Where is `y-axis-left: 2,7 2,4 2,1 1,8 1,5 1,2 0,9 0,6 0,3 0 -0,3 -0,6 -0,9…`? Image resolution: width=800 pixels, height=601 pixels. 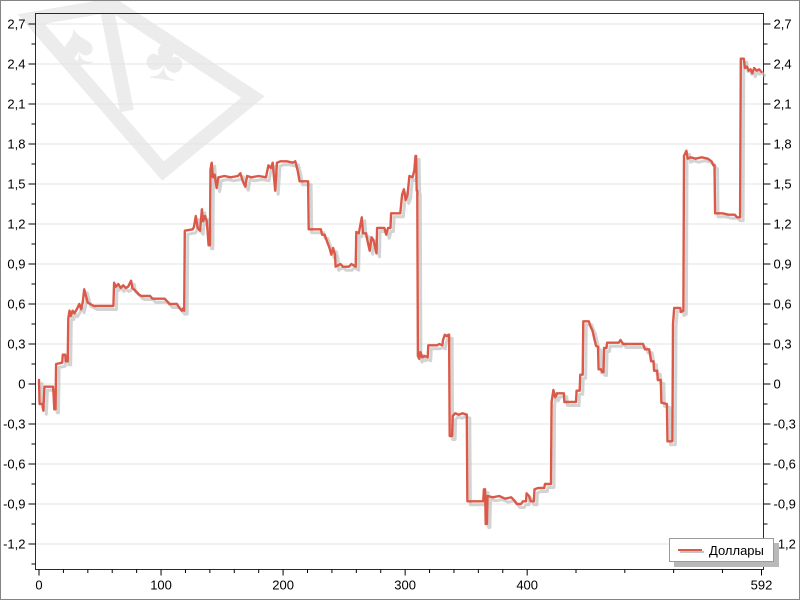
y-axis-left: 2,7 2,4 2,1 1,8 1,5 1,2 0,9 0,6 0,3 0 -0,3 -0,6 -0,9… is located at coordinates (19, 291).